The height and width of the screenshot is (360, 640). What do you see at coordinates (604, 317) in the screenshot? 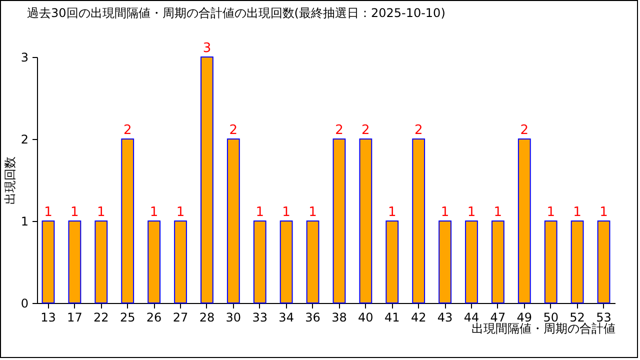
I see `x-tick-label: 53` at bounding box center [604, 317].